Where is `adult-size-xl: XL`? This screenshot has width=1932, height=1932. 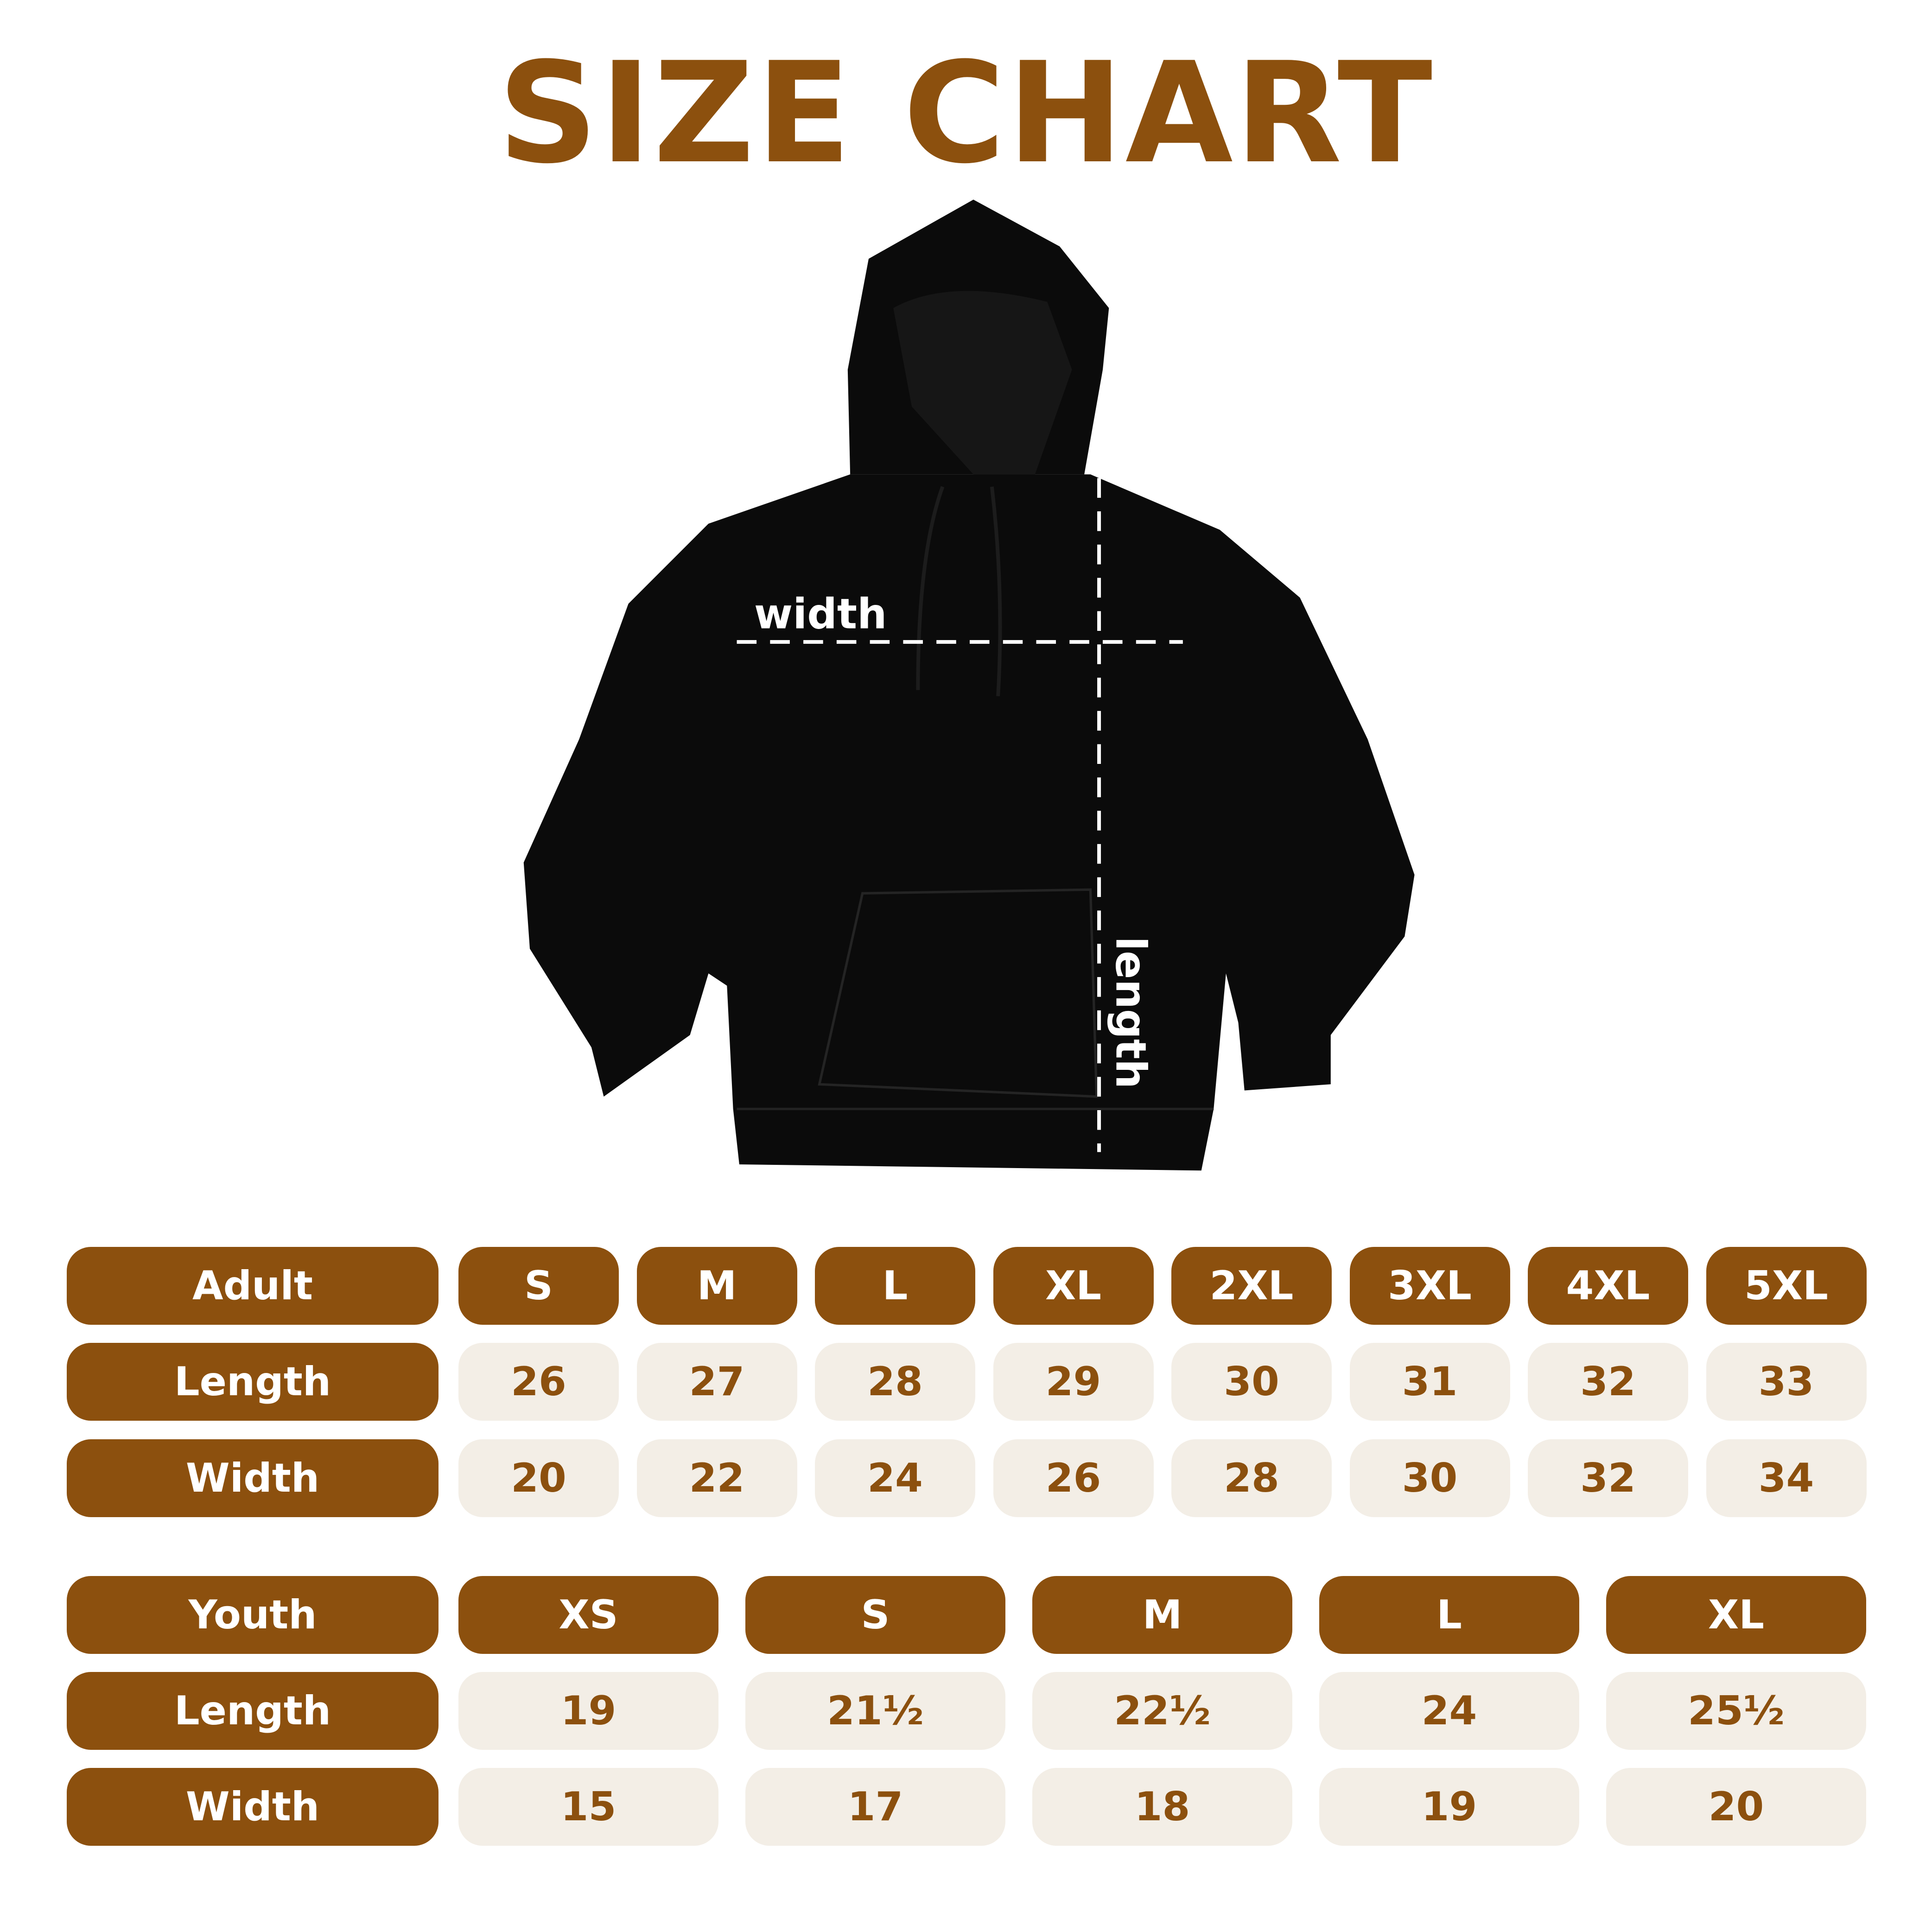 adult-size-xl: XL is located at coordinates (1073, 1286).